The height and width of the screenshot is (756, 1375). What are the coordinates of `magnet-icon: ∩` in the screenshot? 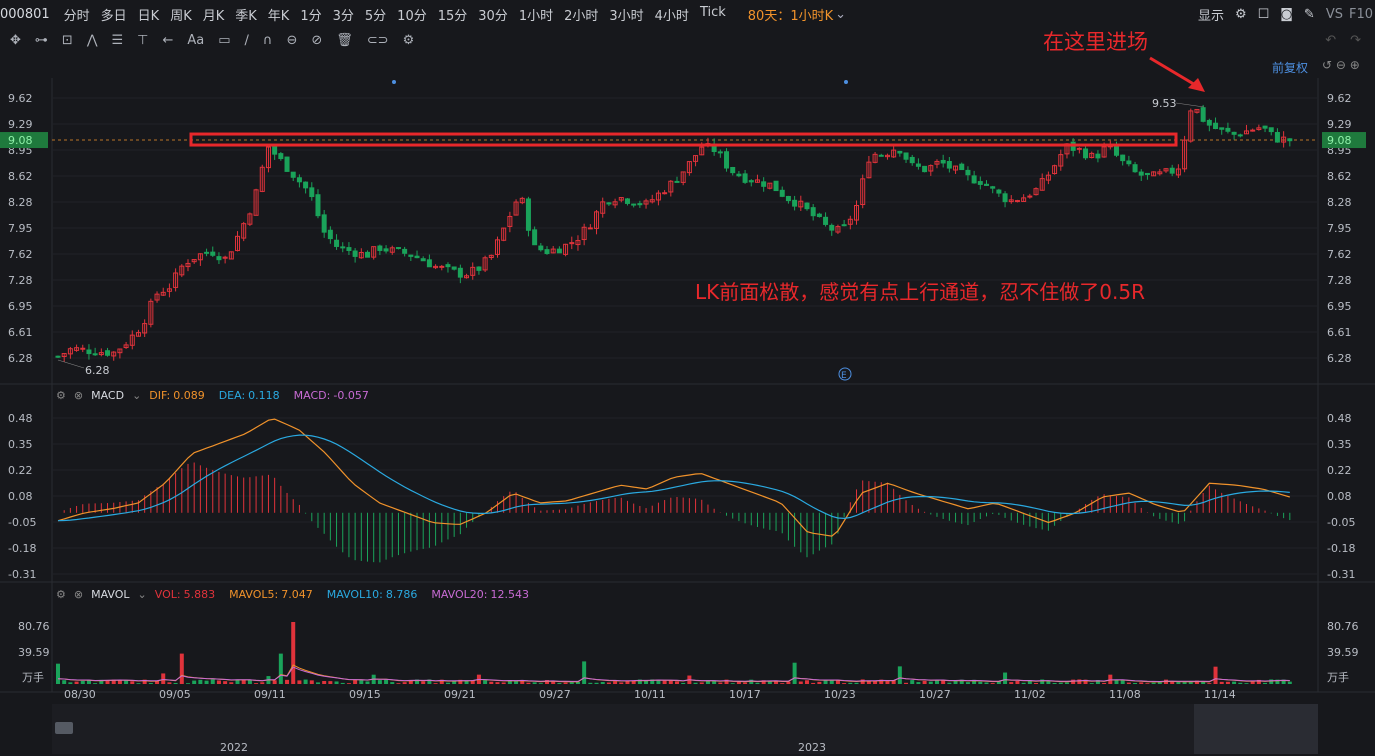 It's located at (267, 40).